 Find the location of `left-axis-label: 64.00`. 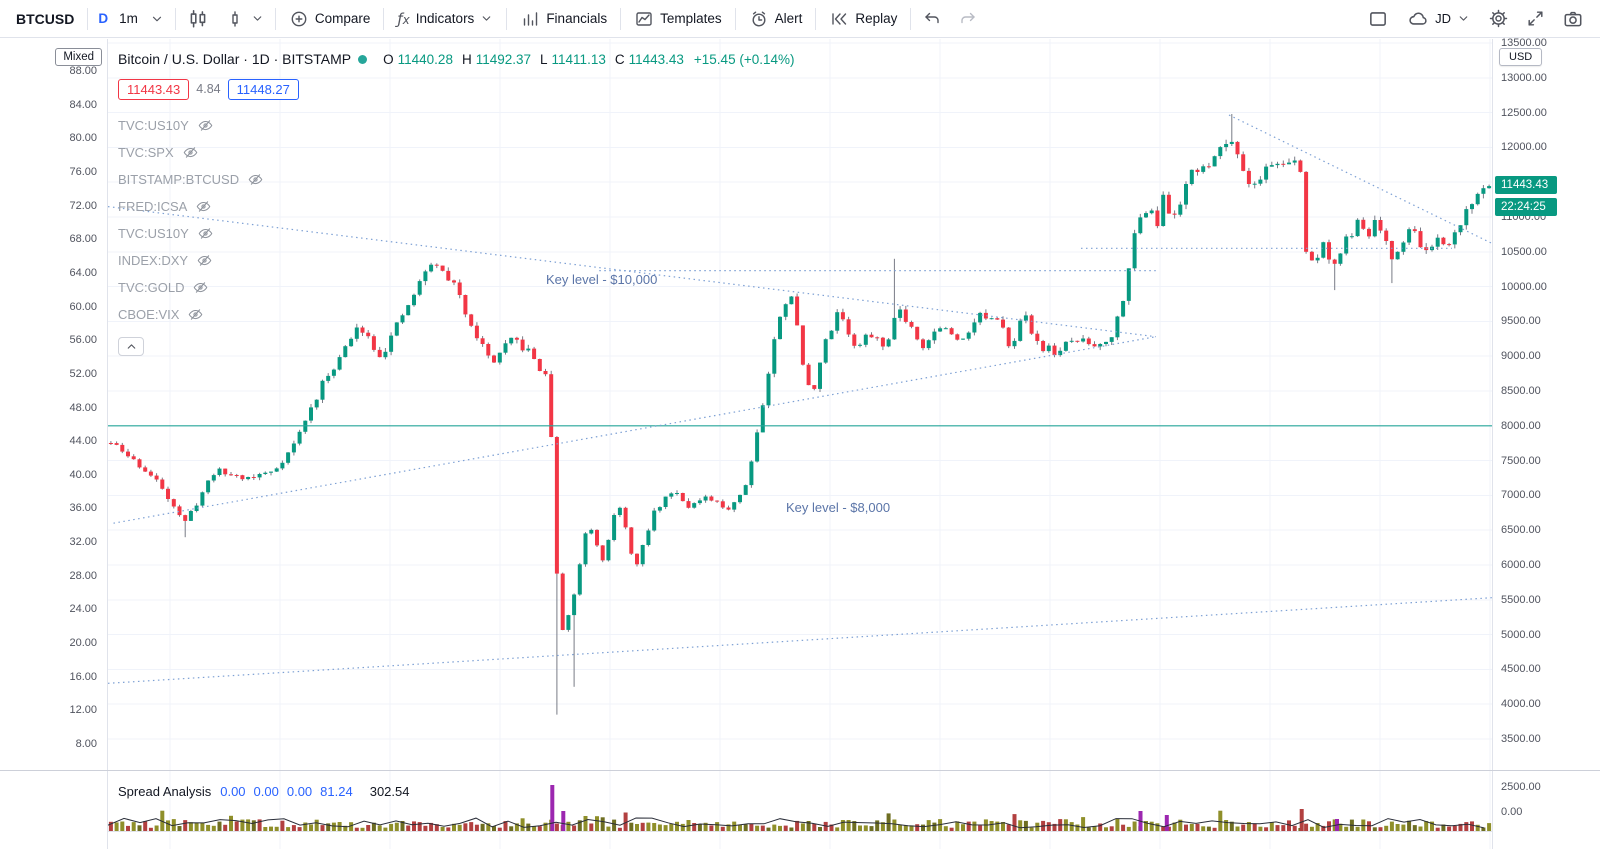

left-axis-label: 64.00 is located at coordinates (83, 272).